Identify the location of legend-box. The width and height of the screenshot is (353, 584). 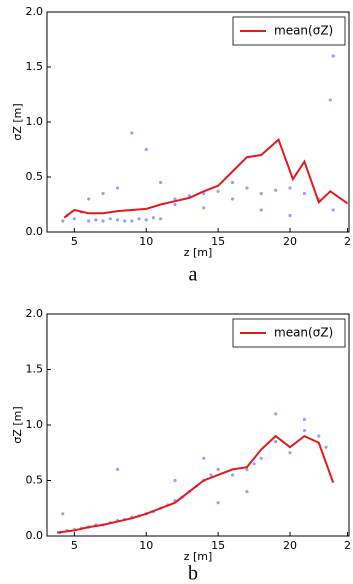
(289, 31).